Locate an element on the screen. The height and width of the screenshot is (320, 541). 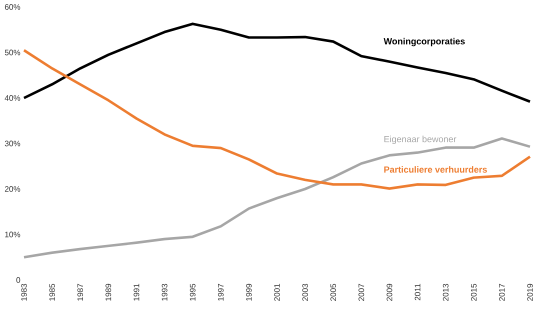
series-label: Woningcorporaties is located at coordinates (424, 42).